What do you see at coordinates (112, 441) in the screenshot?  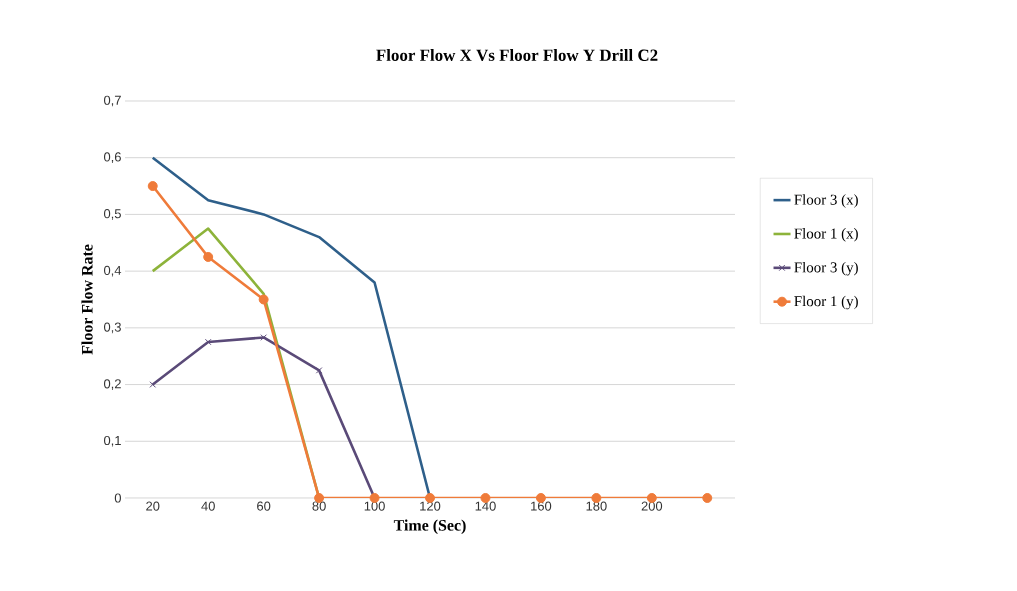 I see `y-tick-label: 0,1` at bounding box center [112, 441].